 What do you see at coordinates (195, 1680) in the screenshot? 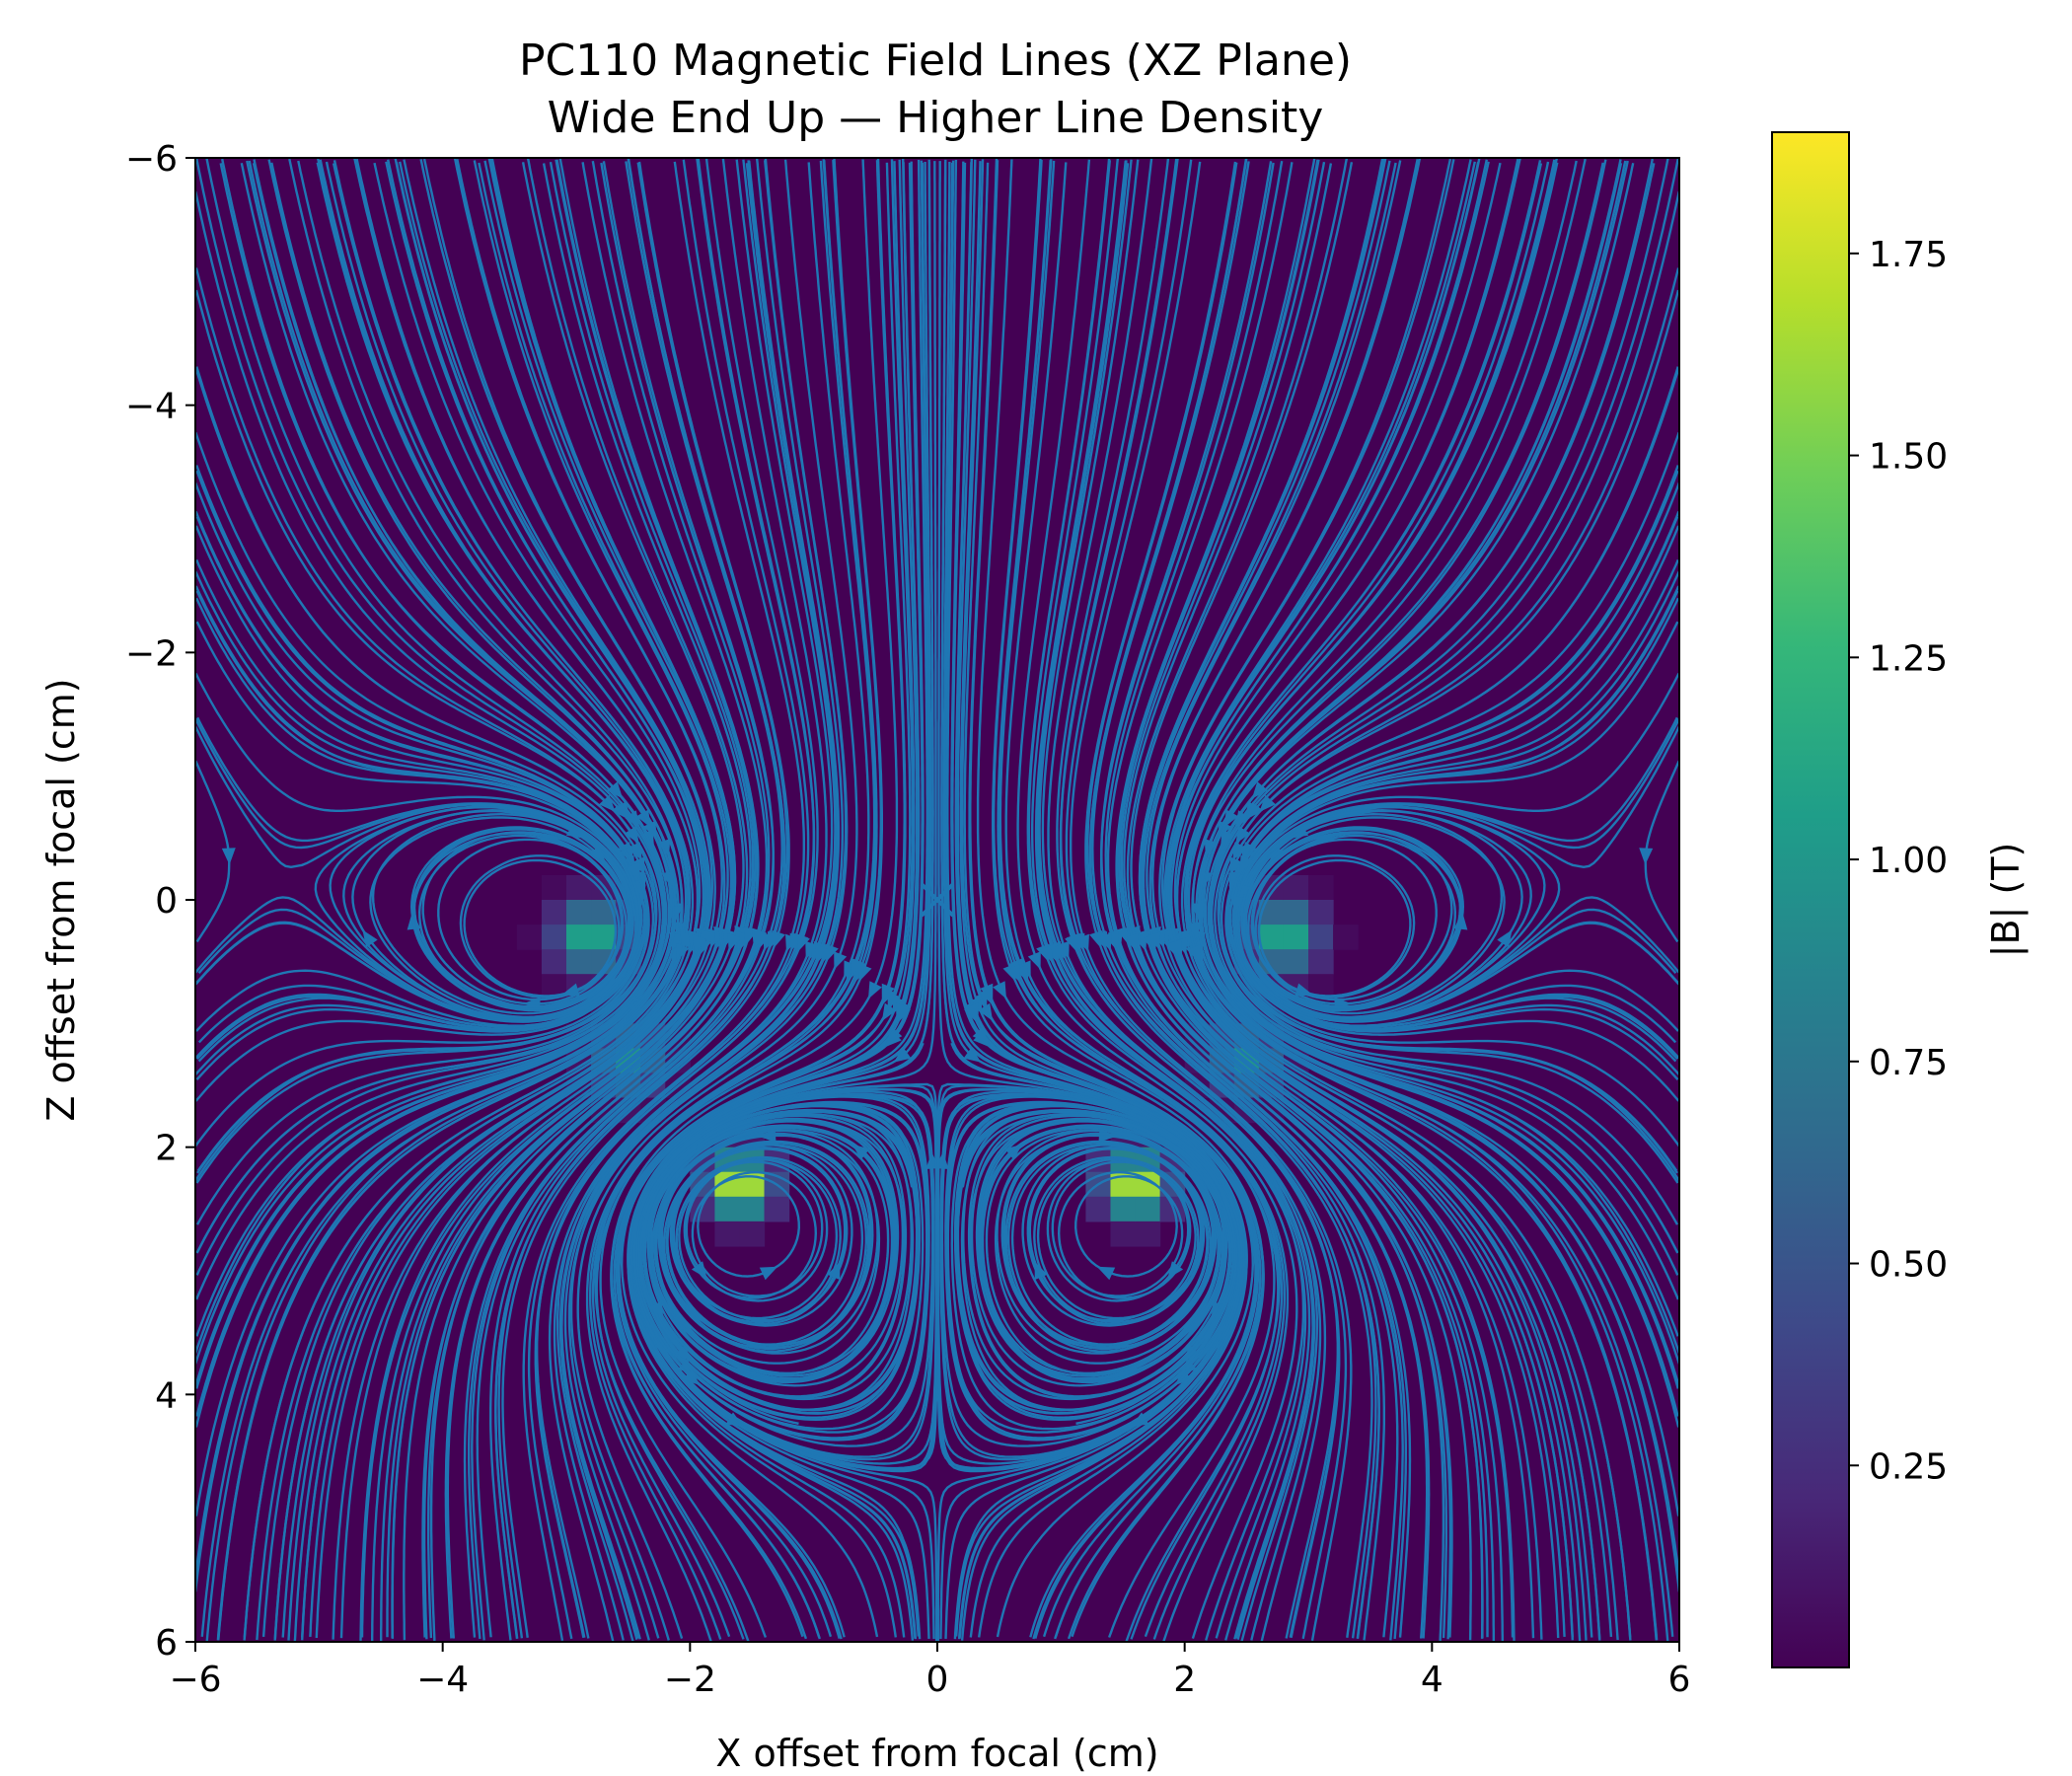
I see `x-tick-label: −6` at bounding box center [195, 1680].